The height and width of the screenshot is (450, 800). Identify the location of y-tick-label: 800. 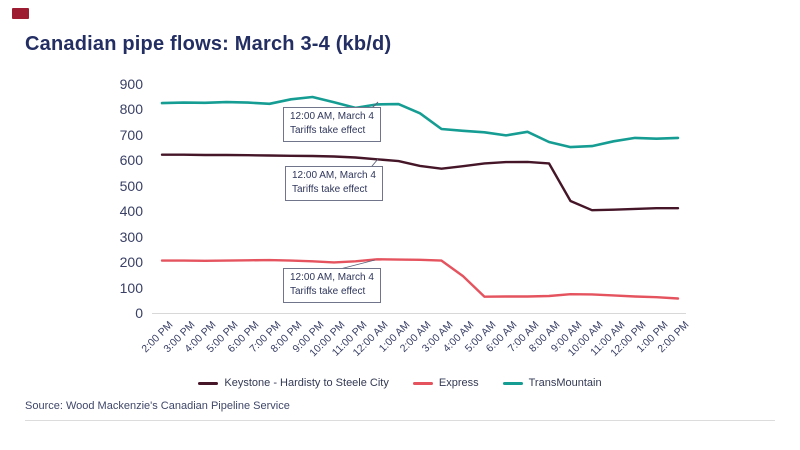
(131, 109).